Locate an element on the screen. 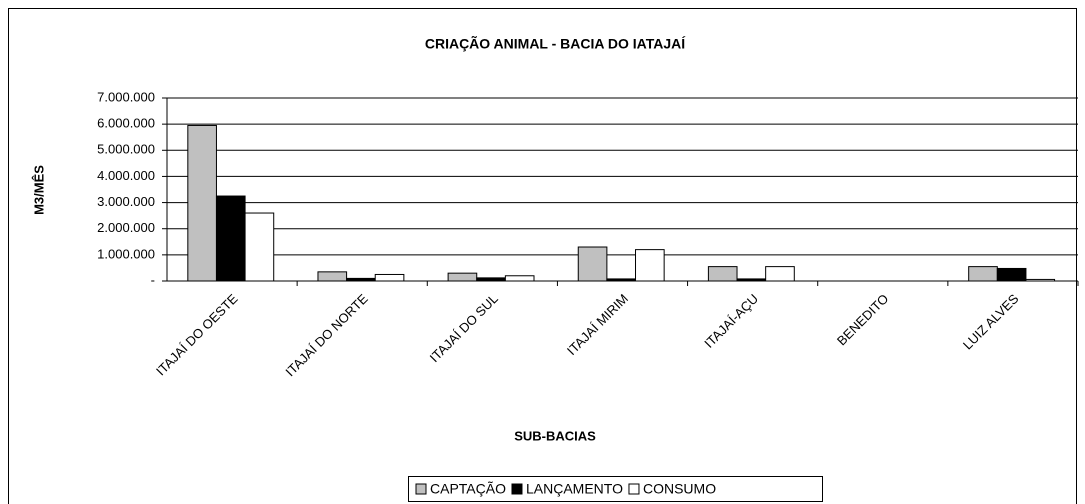 The image size is (1085, 504). y-tick-label: - is located at coordinates (153, 279).